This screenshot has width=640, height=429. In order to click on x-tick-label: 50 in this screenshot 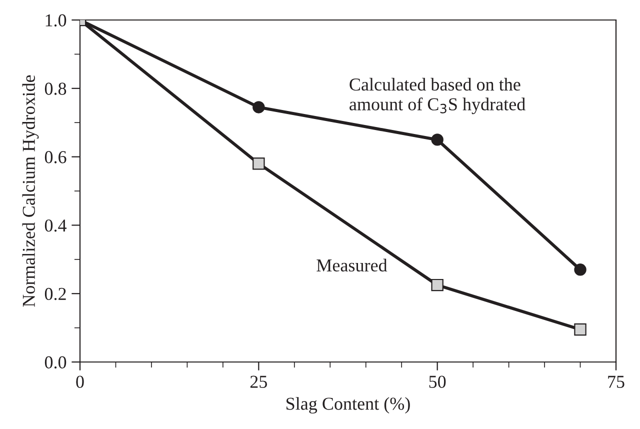, I will do `click(437, 382)`.